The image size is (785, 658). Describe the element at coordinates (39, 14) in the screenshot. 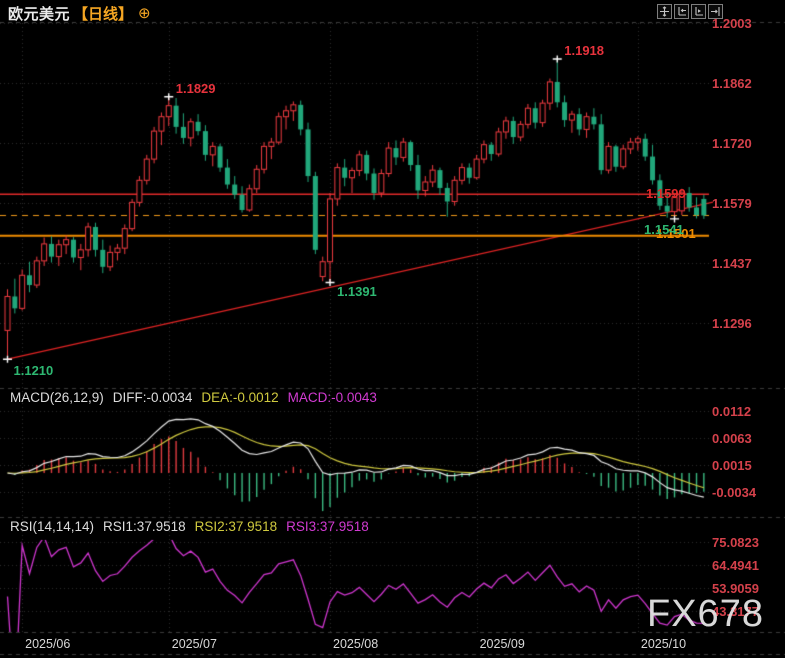

I see `symbol-title: 欧元美元` at that location.